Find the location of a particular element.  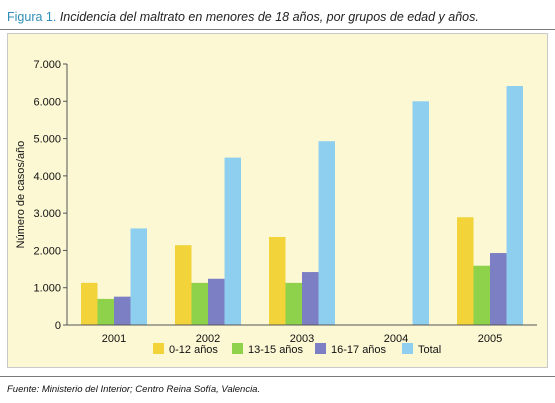

y-tick-label: 4.000 is located at coordinates (47, 177).